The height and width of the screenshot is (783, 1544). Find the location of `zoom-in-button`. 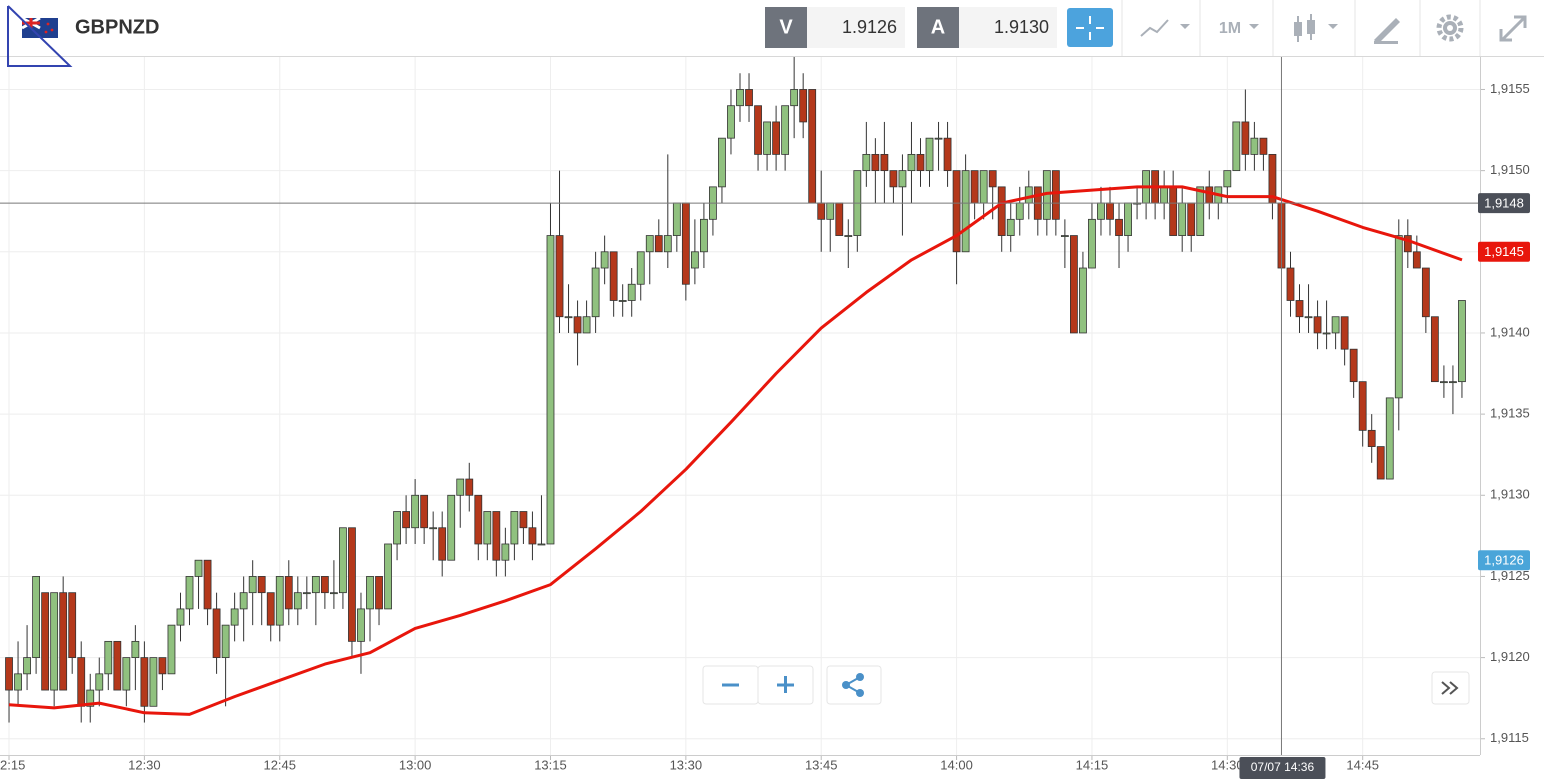

zoom-in-button is located at coordinates (785, 685).